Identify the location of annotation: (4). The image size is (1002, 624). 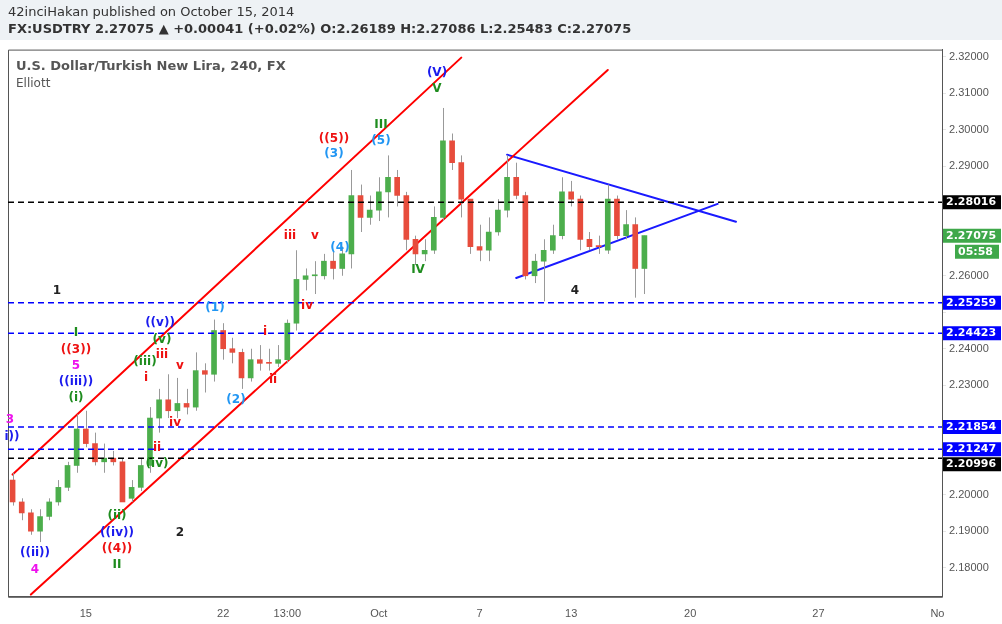
(340, 247).